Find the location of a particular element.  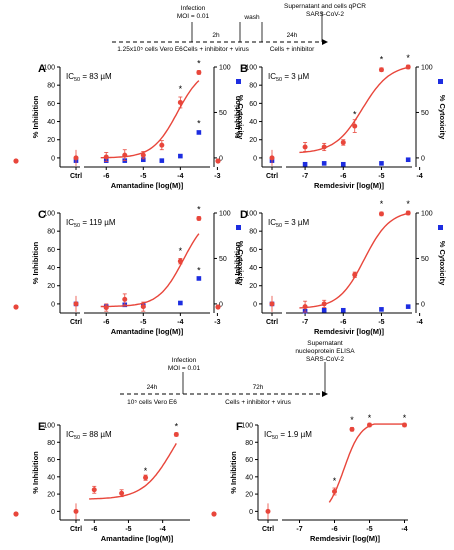

panel-letter: A is located at coordinates (42, 69).